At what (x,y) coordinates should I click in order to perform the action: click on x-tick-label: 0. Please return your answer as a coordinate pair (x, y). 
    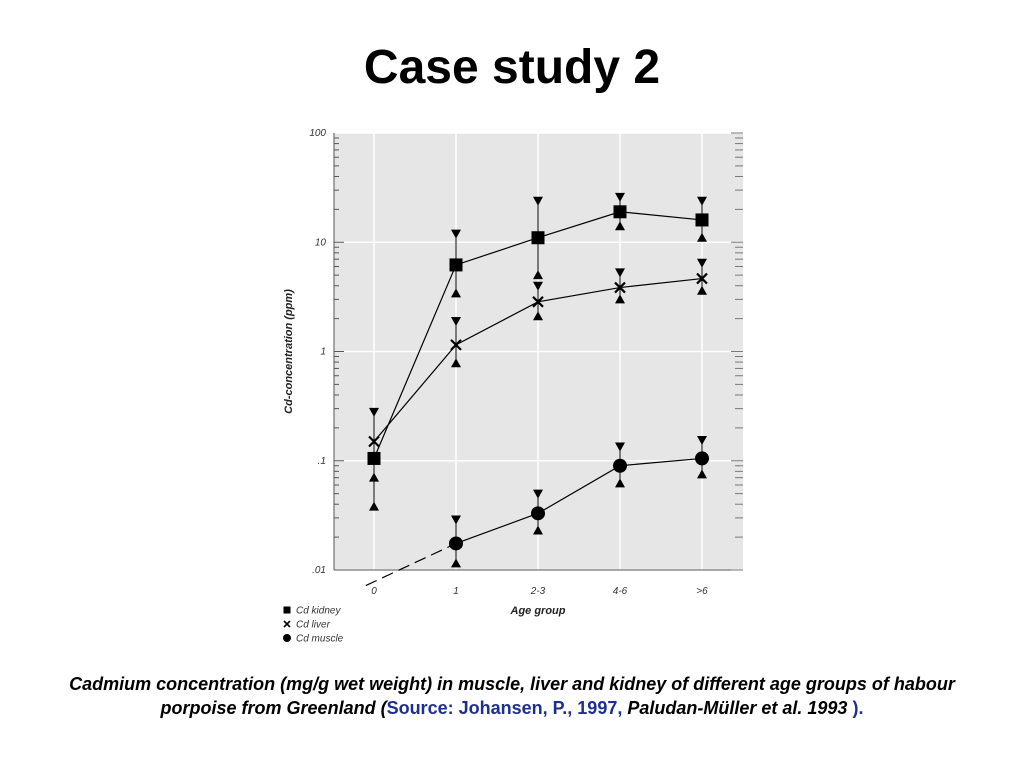
    Looking at the image, I should click on (374, 591).